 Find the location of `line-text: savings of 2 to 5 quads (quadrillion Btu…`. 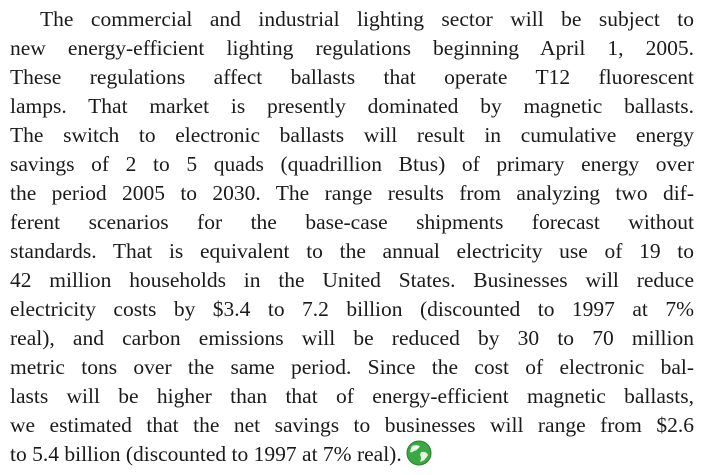

line-text: savings of 2 to 5 quads (quadrillion Btu… is located at coordinates (352, 164).